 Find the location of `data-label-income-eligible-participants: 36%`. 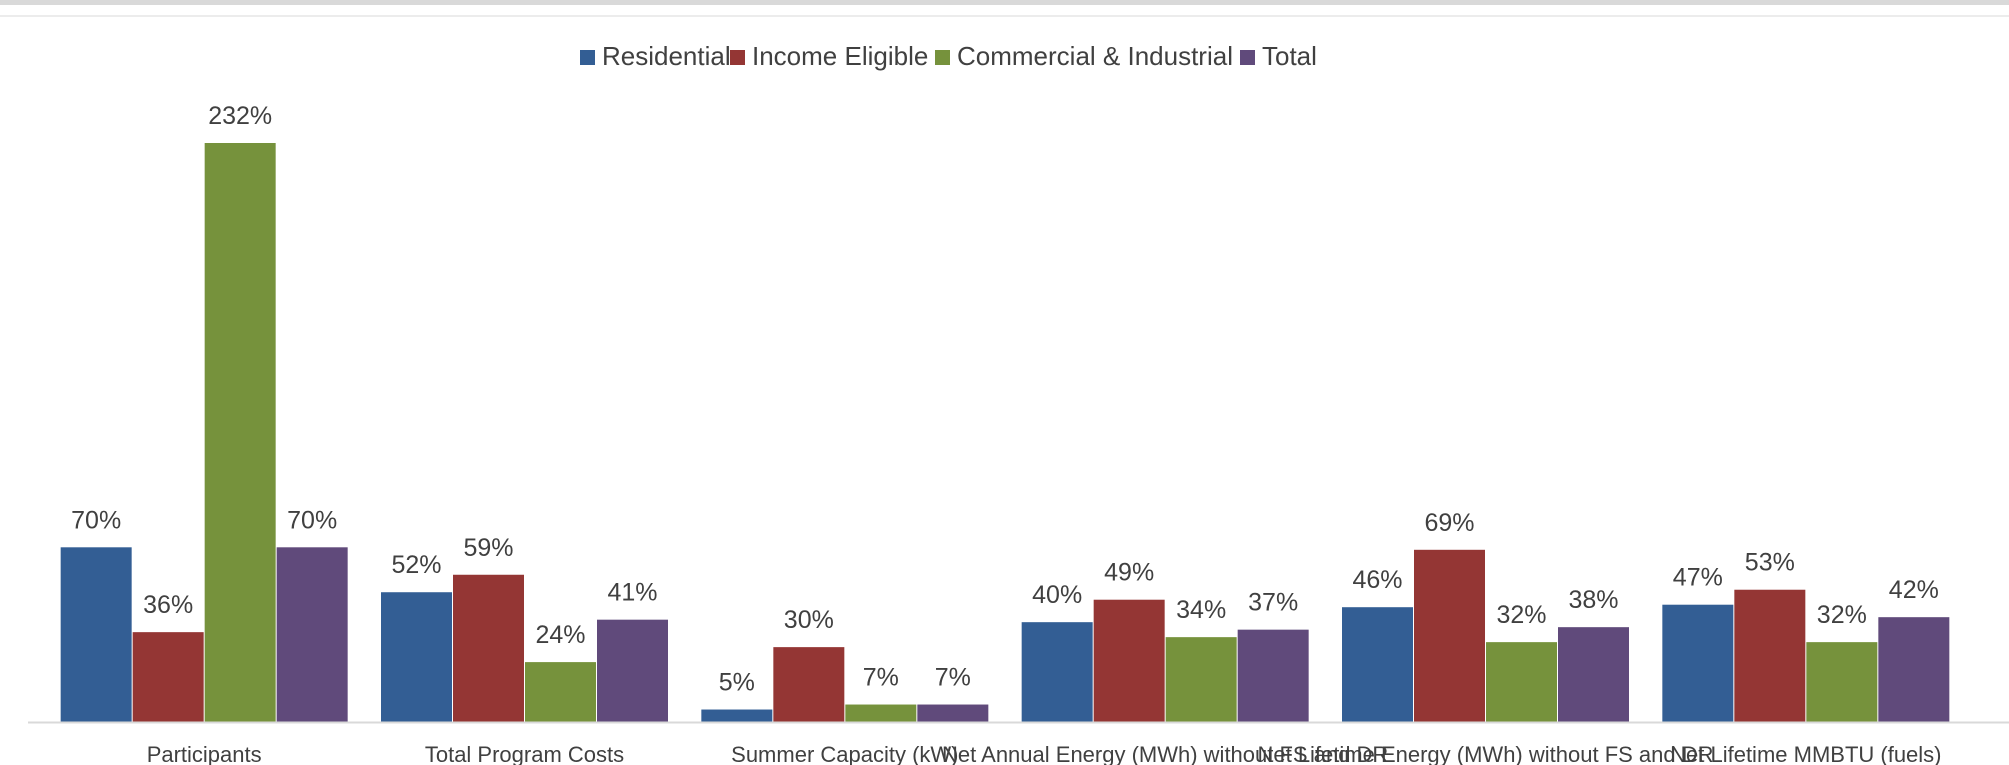

data-label-income-eligible-participants: 36% is located at coordinates (168, 605).